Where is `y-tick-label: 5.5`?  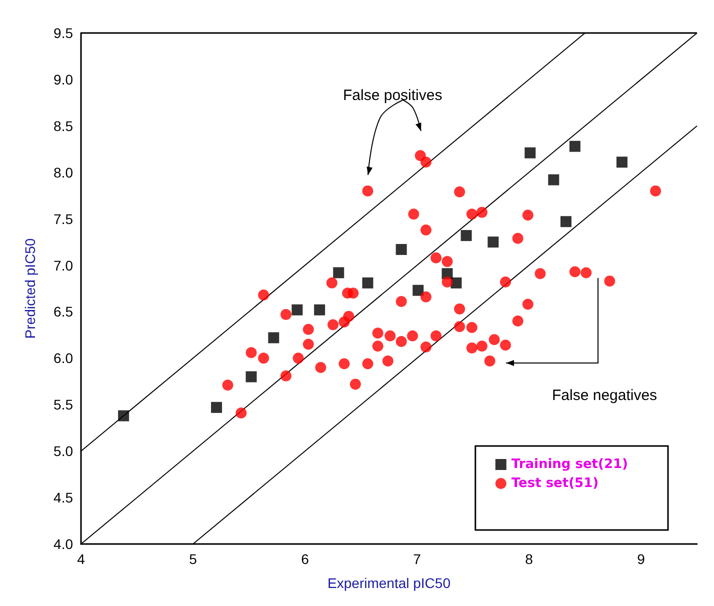 y-tick-label: 5.5 is located at coordinates (64, 404).